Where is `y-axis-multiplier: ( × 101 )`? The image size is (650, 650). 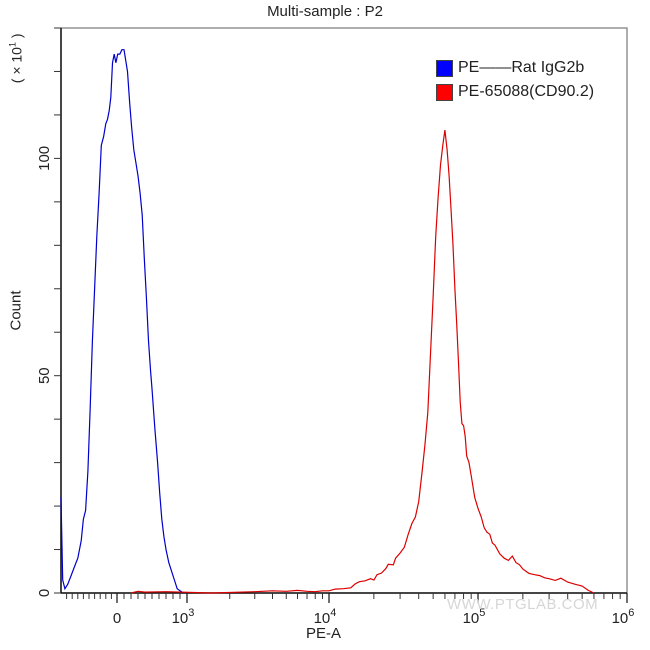
y-axis-multiplier: ( × 101 ) is located at coordinates (16, 58).